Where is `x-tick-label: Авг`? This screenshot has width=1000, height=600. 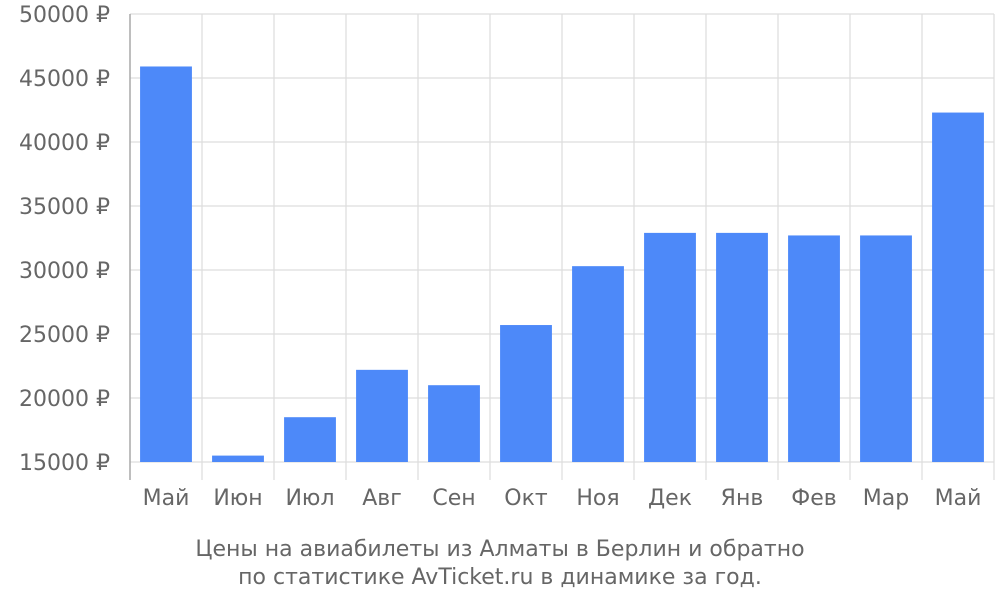
x-tick-label: Авг is located at coordinates (382, 498).